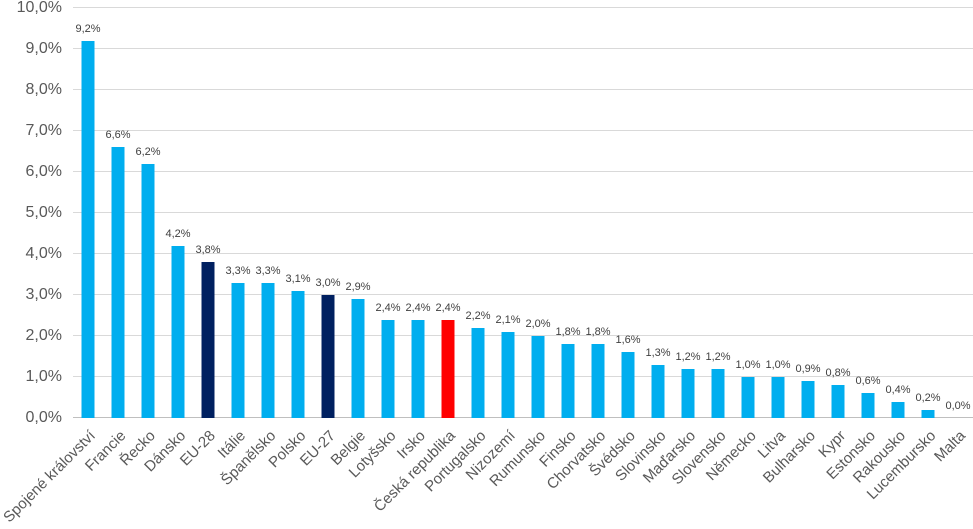  I want to click on bar-value-label: 3,1%, so click(298, 278).